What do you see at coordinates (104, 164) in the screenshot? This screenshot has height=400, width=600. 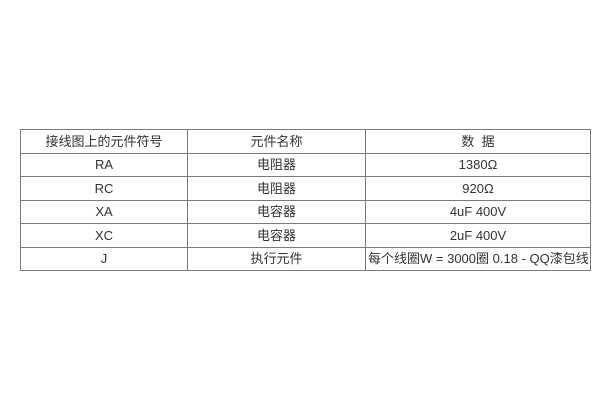 I see `cell-symbol: RA` at bounding box center [104, 164].